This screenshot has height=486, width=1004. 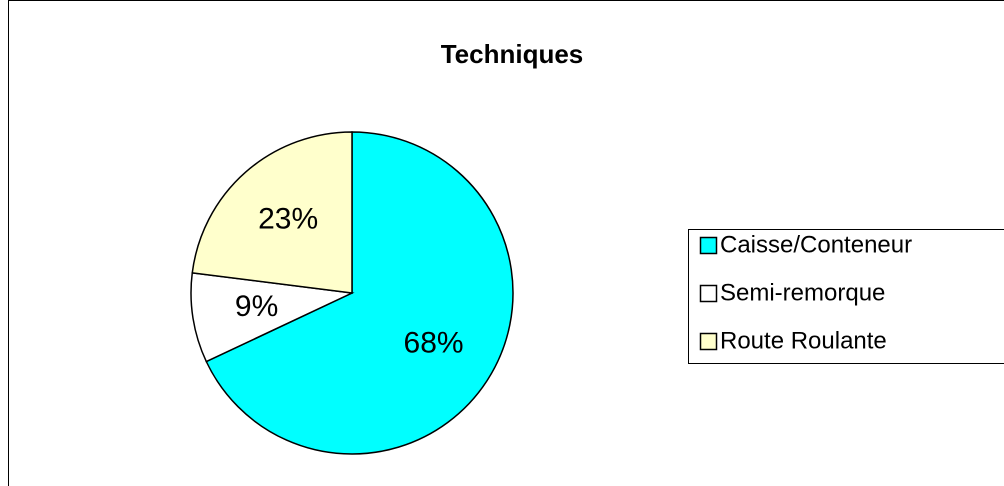 I want to click on legend-box, so click(x=846, y=296).